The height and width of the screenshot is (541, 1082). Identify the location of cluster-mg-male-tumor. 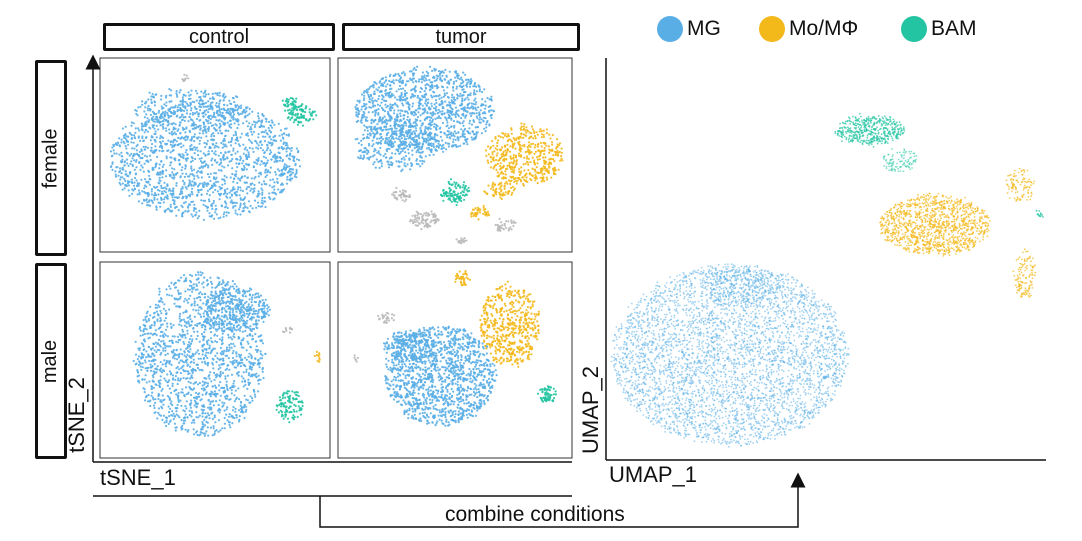
(441, 376).